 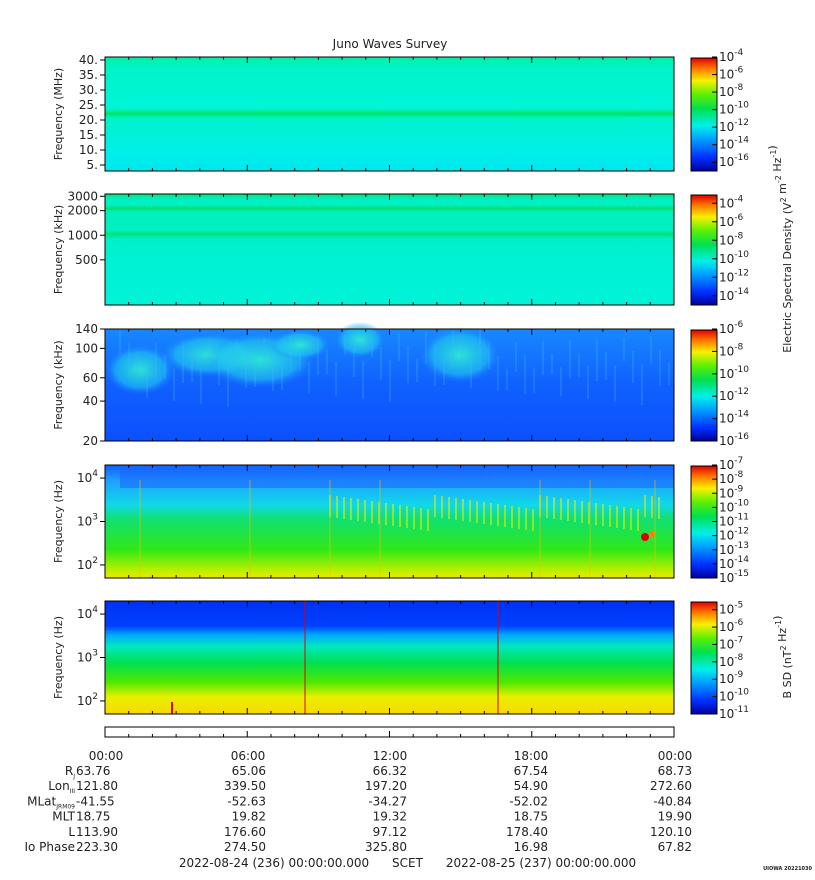 I want to click on ephemeris-value: 63.76, so click(x=93, y=771).